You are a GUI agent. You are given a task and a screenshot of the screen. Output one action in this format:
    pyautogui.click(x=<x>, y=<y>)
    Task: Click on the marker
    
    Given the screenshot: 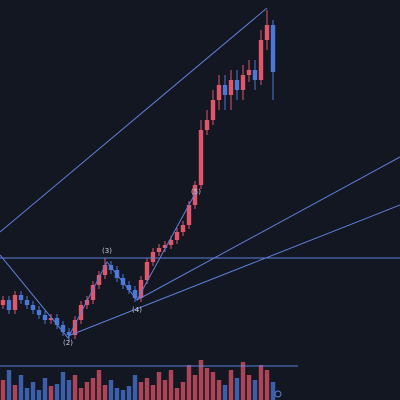 What is the action you would take?
    pyautogui.click(x=278, y=394)
    